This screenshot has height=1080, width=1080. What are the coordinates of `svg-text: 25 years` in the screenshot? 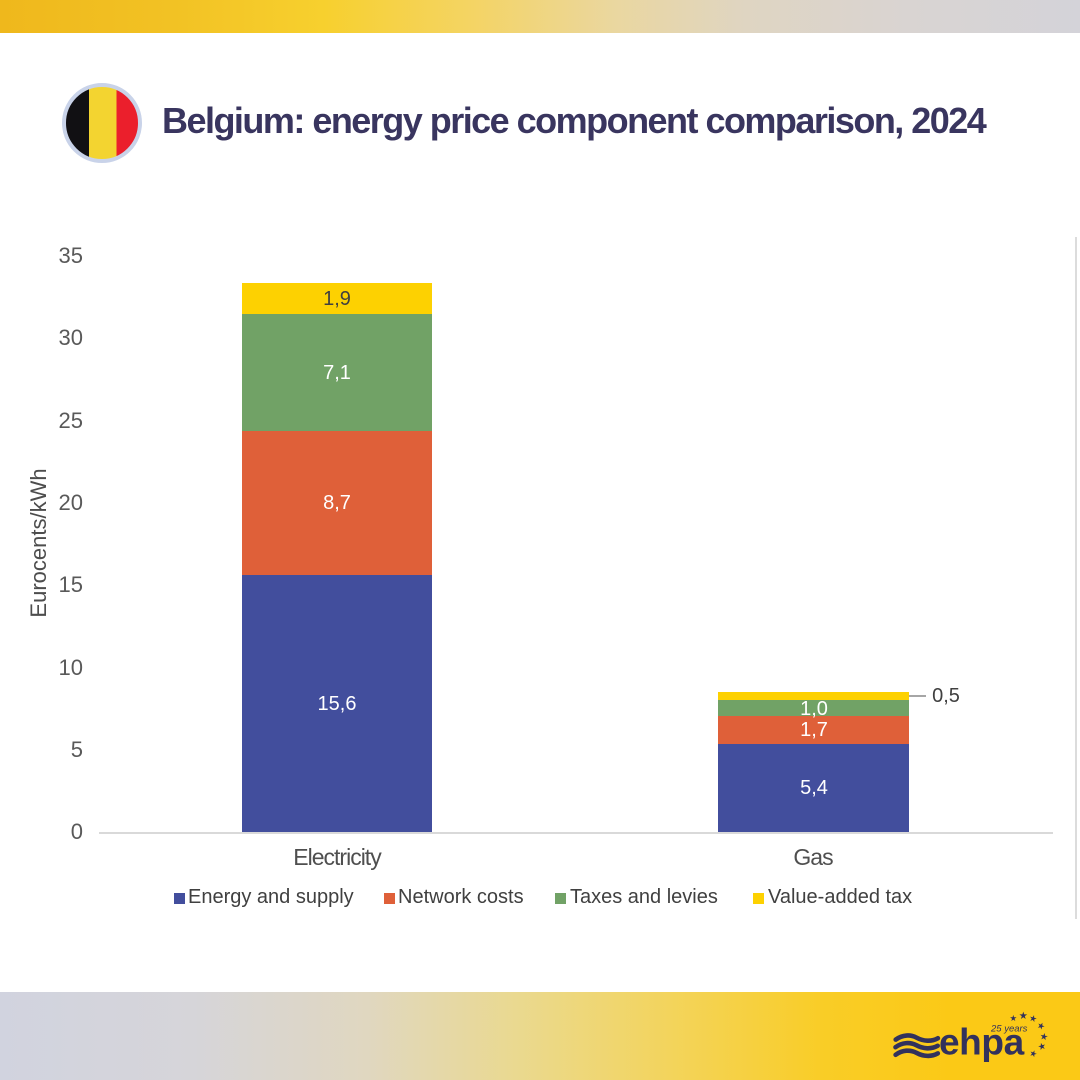 It's located at (1009, 1029).